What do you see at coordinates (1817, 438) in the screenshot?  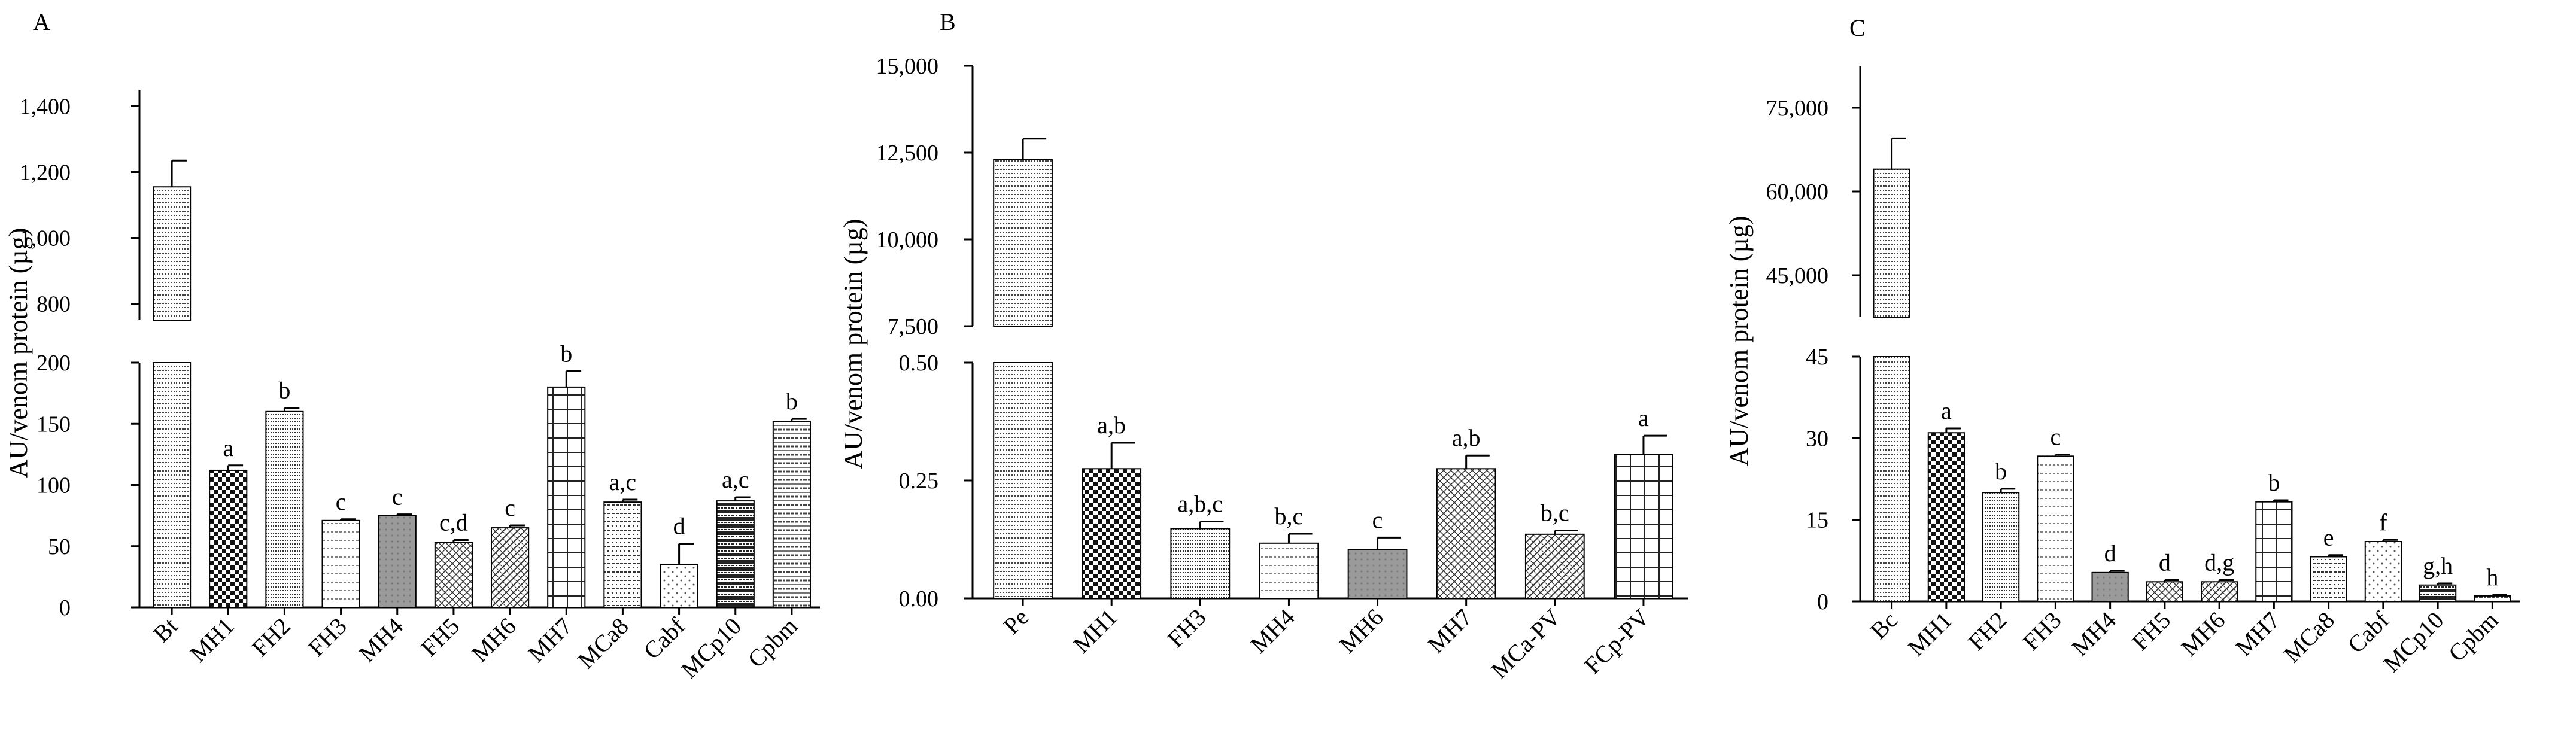 I see `y-tick-label: 30` at bounding box center [1817, 438].